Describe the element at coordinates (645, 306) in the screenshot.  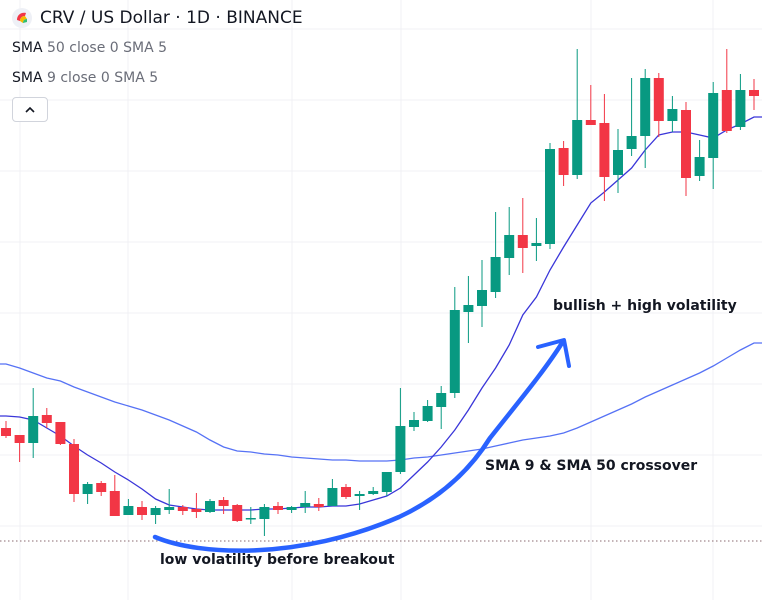
I see `annotation-bullish: bullish + high volatility` at that location.